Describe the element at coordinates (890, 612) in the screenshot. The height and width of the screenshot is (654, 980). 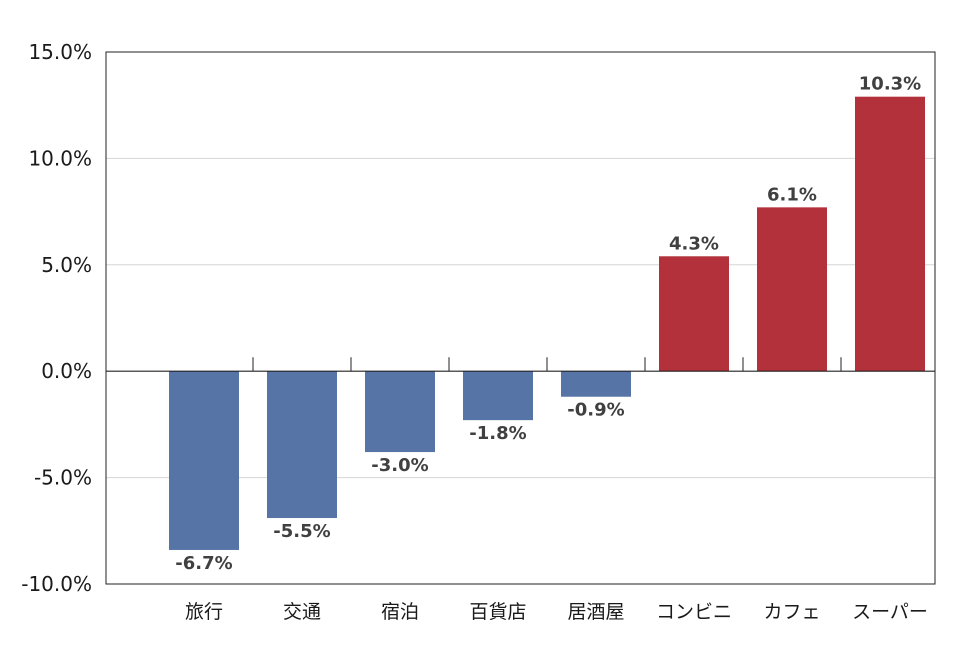
I see `x-tick-label: スーパー` at that location.